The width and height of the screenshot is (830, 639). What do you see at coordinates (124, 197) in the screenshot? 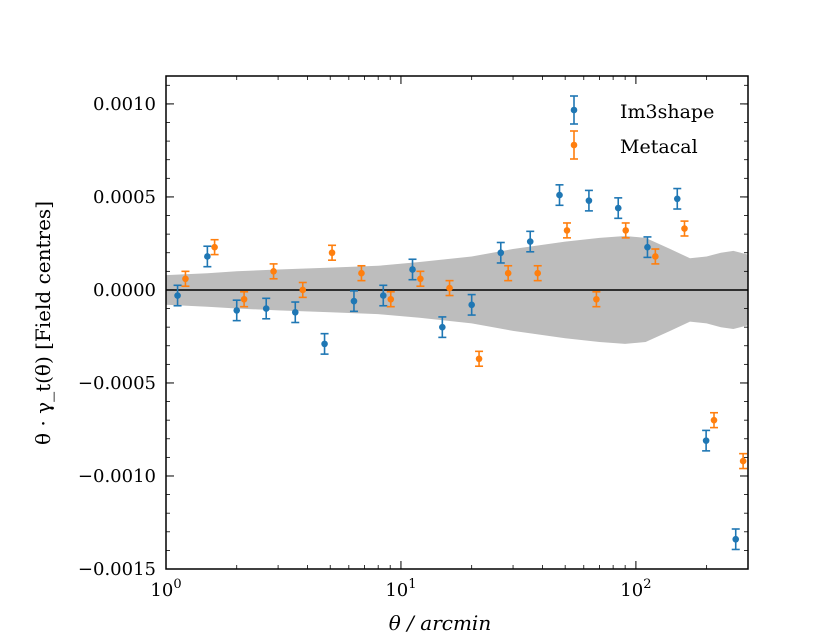
I see `y-tick-label-4: 0.0005` at bounding box center [124, 197].